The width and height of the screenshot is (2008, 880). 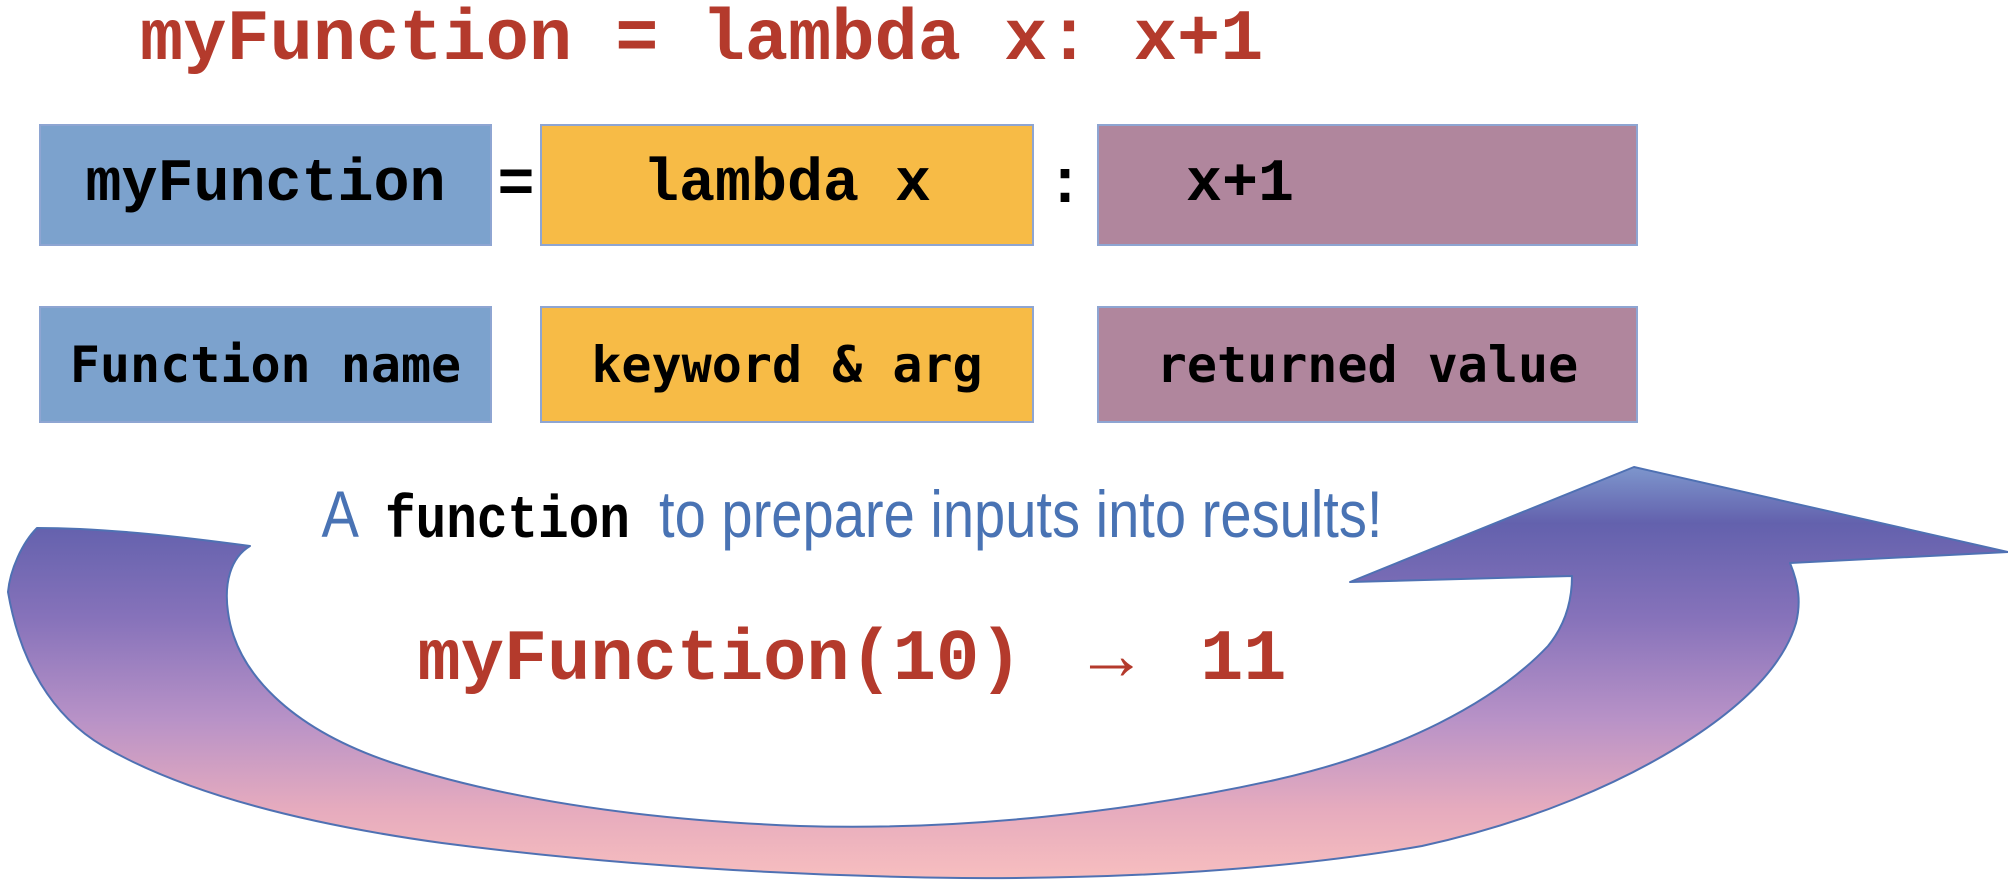 What do you see at coordinates (1240, 185) in the screenshot?
I see `code-returned-value-text: x+1` at bounding box center [1240, 185].